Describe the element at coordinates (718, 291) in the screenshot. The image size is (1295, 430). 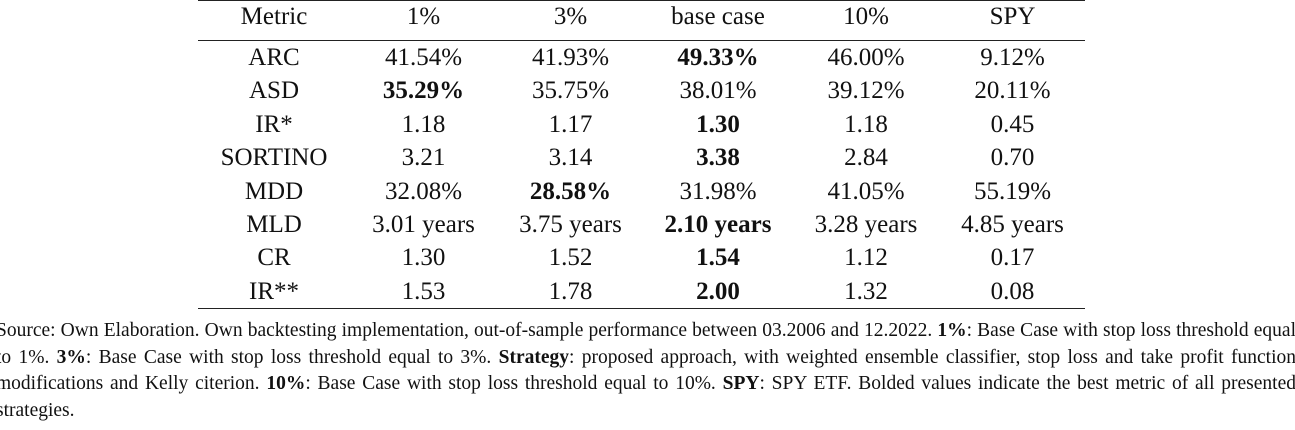
I see `metric-value-cell: 2.00` at that location.